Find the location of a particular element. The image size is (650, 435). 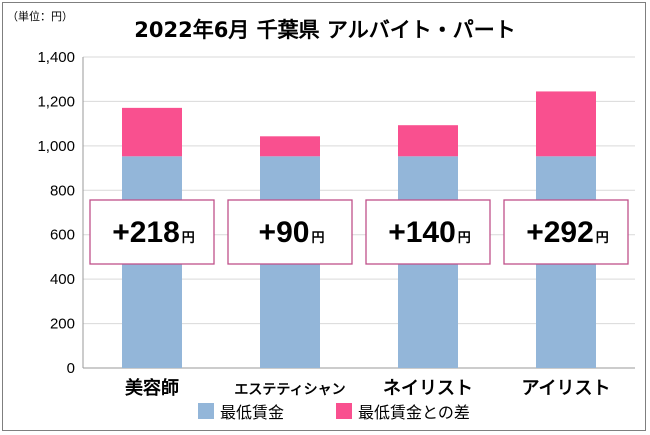

y-tick-label: 200 is located at coordinates (62, 324).